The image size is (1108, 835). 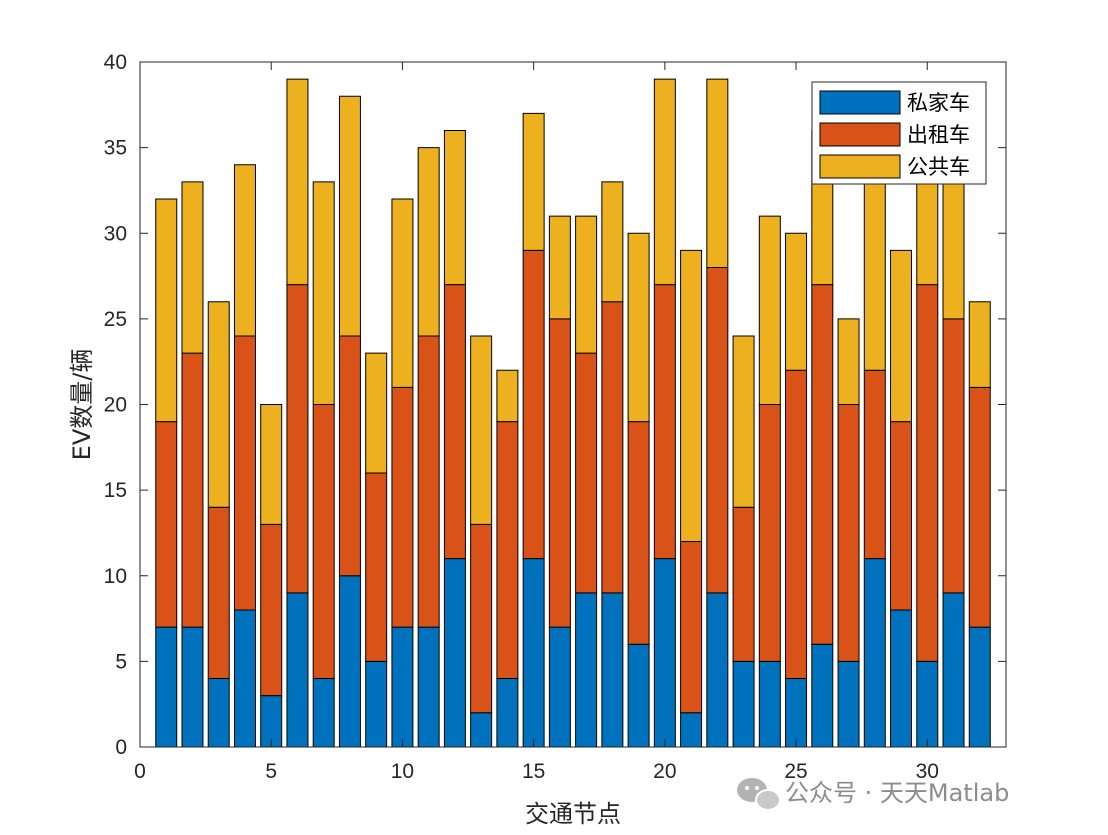 What do you see at coordinates (664, 771) in the screenshot?
I see `x-tick-label: 20` at bounding box center [664, 771].